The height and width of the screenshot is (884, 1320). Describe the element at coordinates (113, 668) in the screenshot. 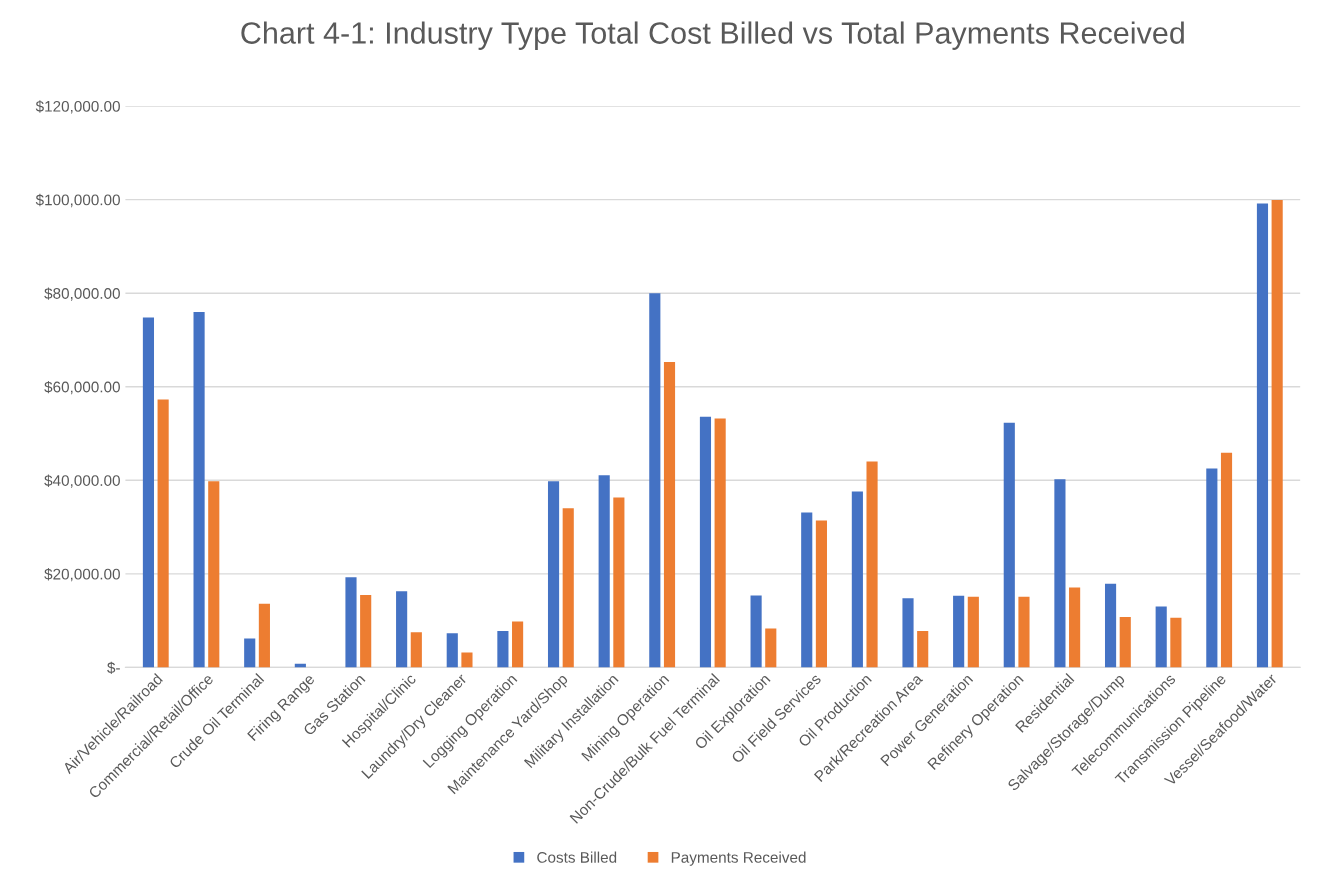

I see `y-tick-label: $-` at that location.